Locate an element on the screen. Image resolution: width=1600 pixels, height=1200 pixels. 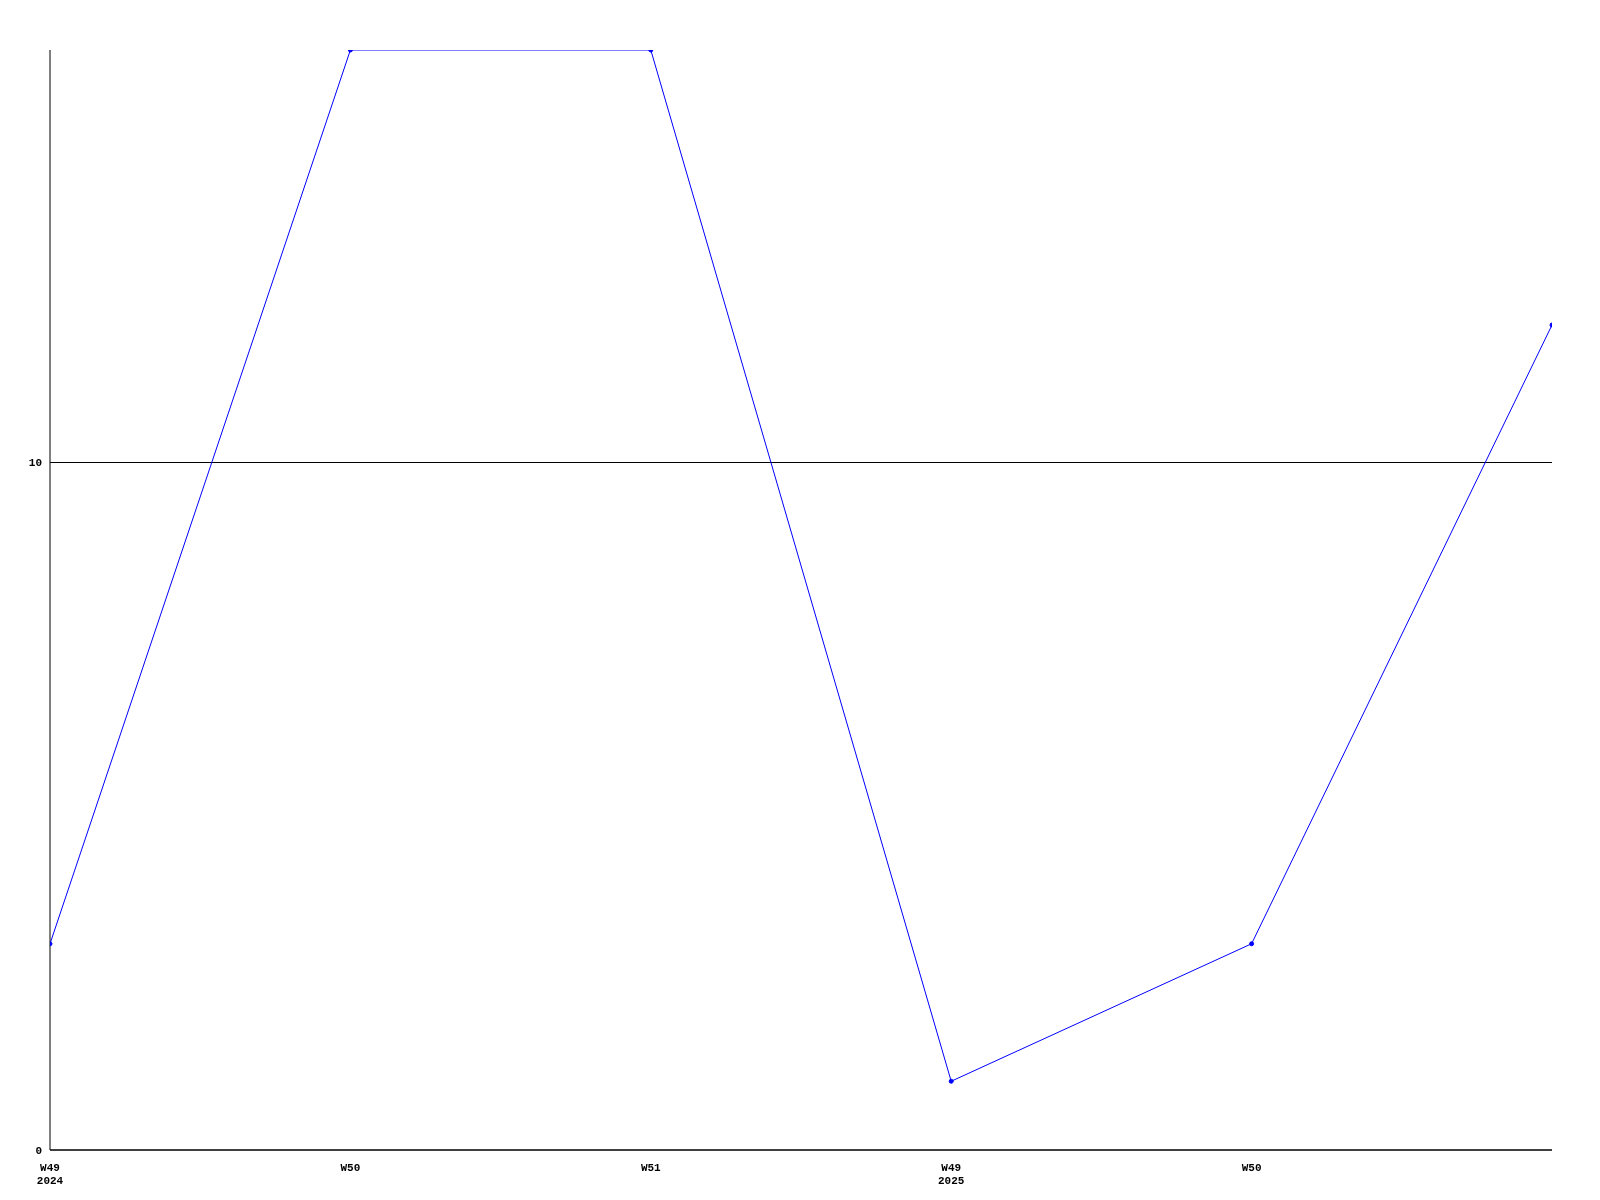
y-tick-label: 10 is located at coordinates (35, 463).